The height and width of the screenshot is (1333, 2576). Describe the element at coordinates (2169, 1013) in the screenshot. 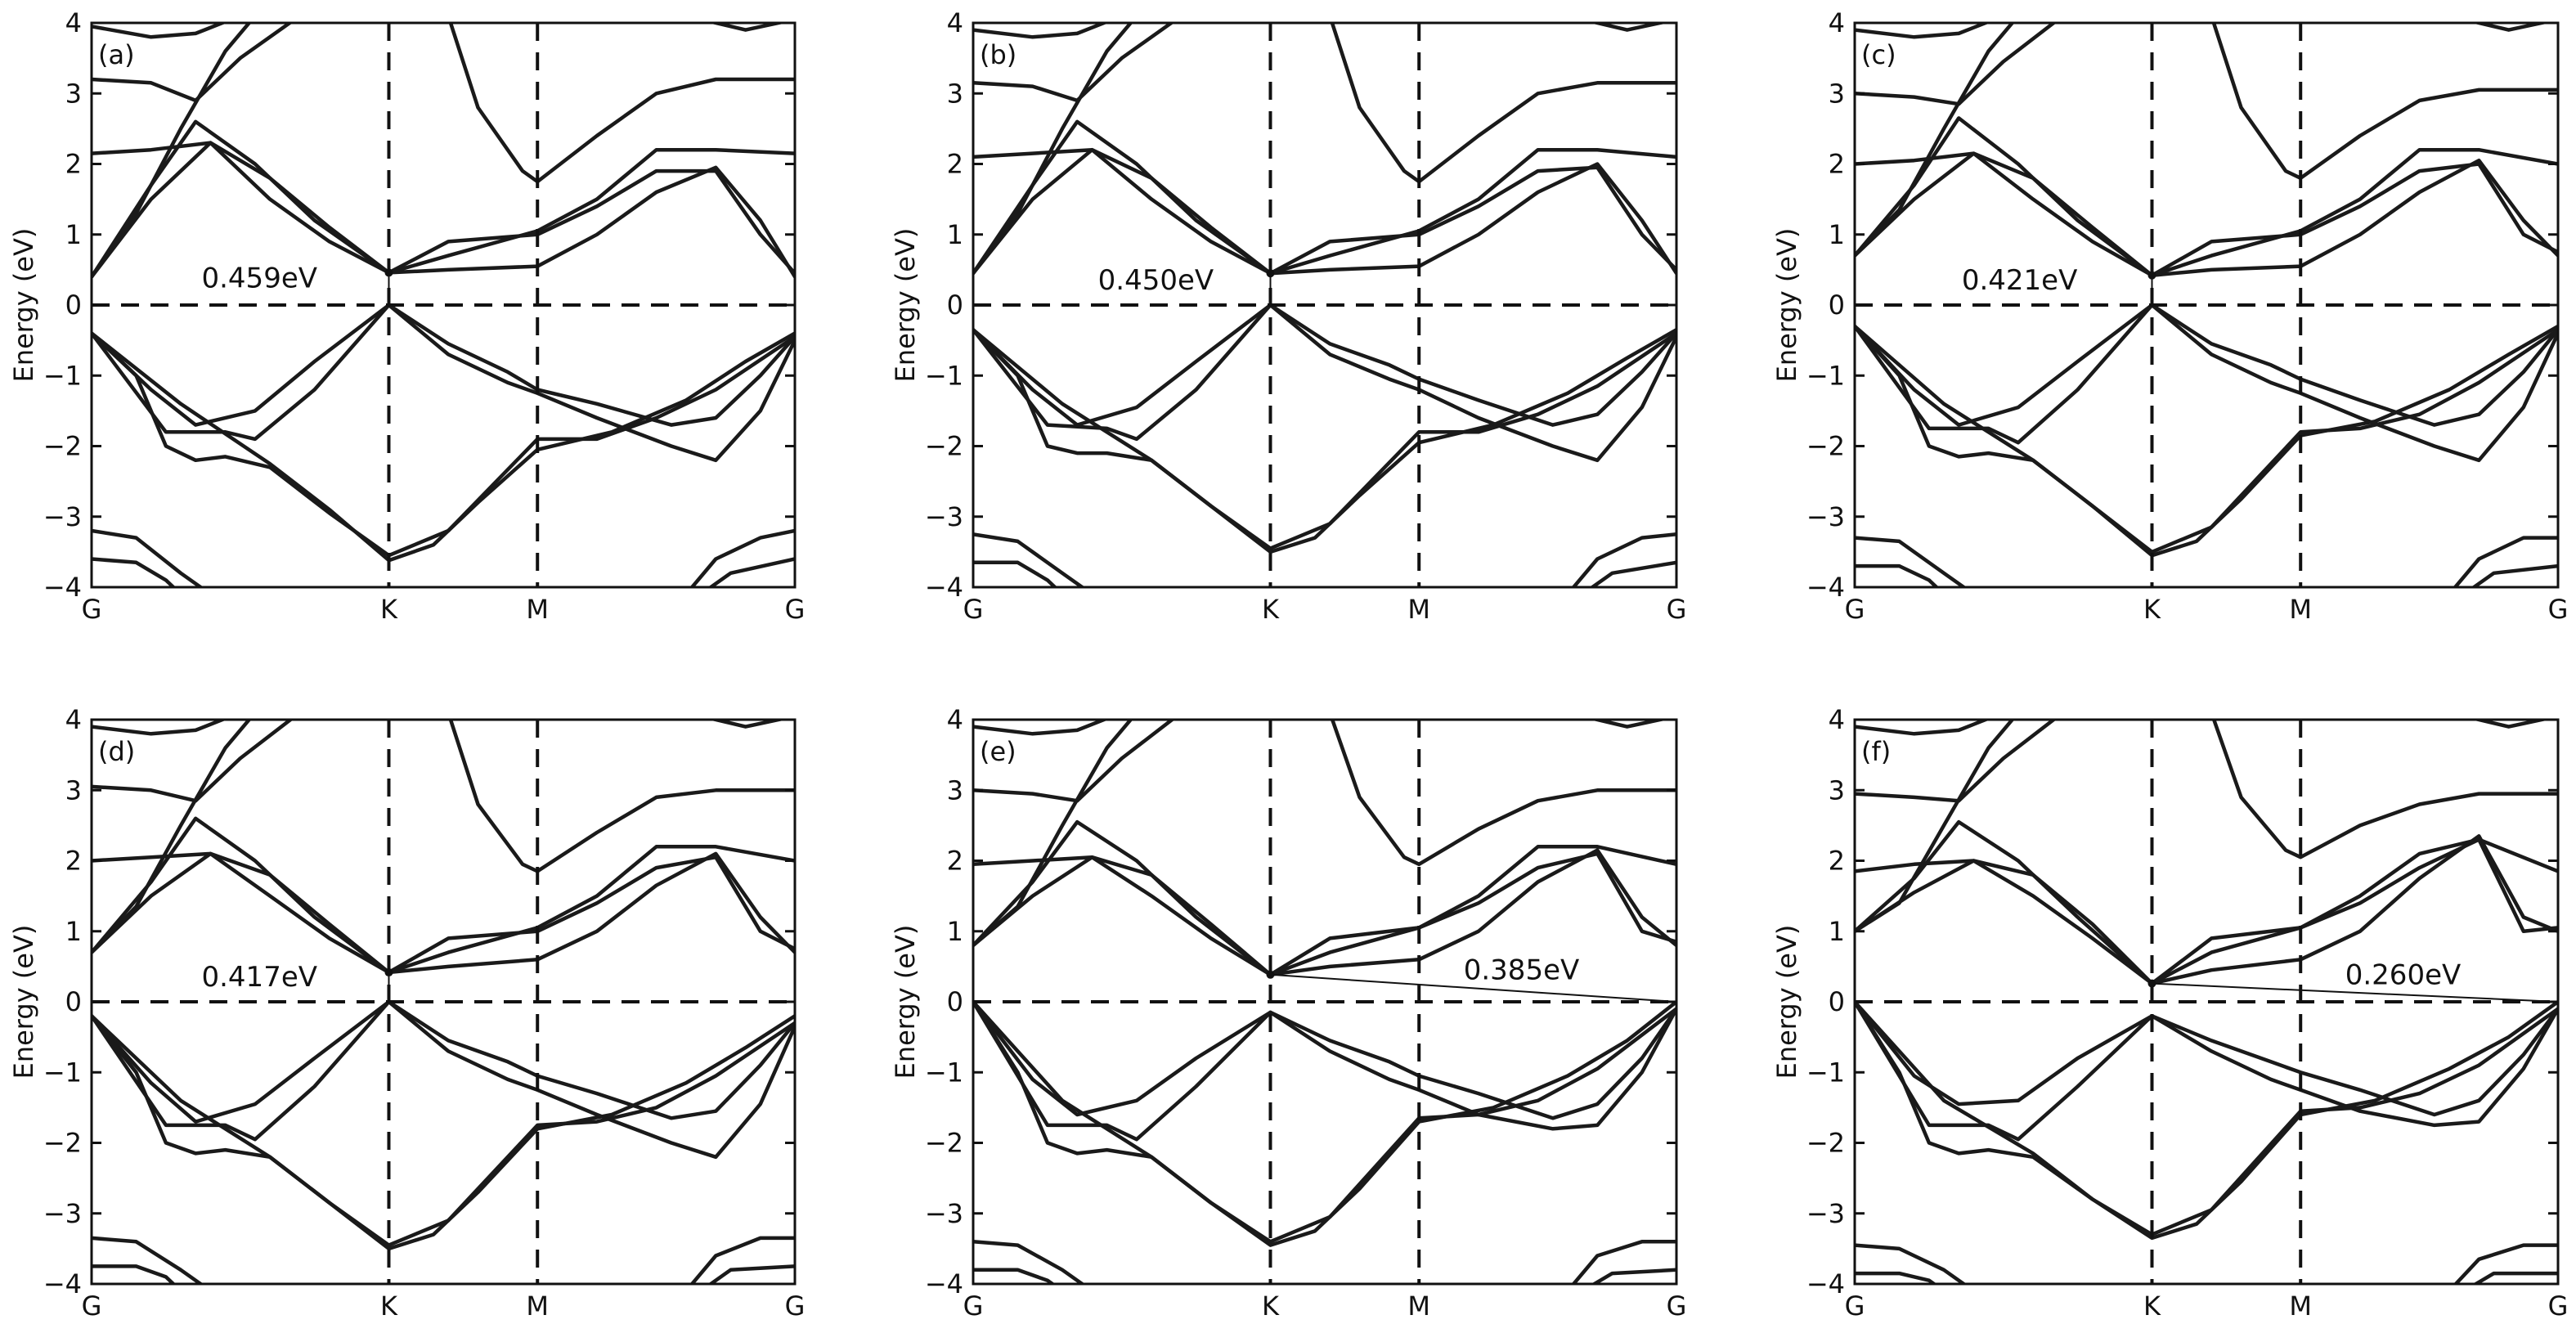

I see `band-panel: −4 −3 −2 −1 0 1 2 3 4 G K M G Energy (eV) (f) 0.260eV` at that location.